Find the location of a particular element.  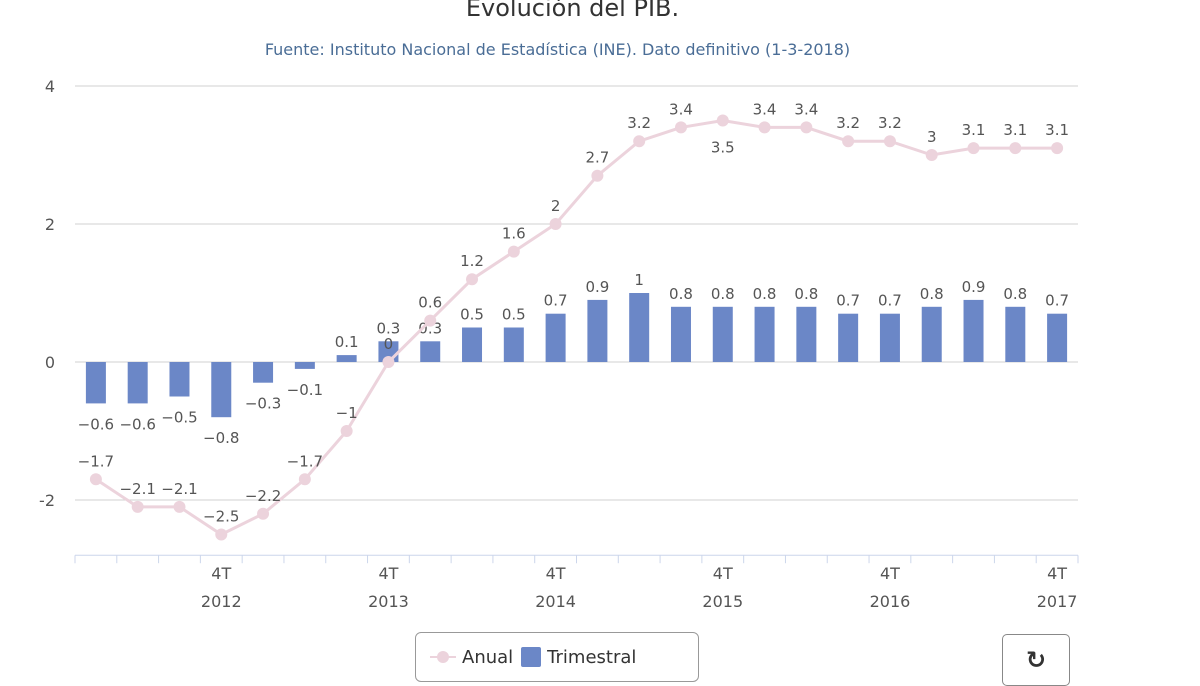

line-data-label: 0 is located at coordinates (389, 344).